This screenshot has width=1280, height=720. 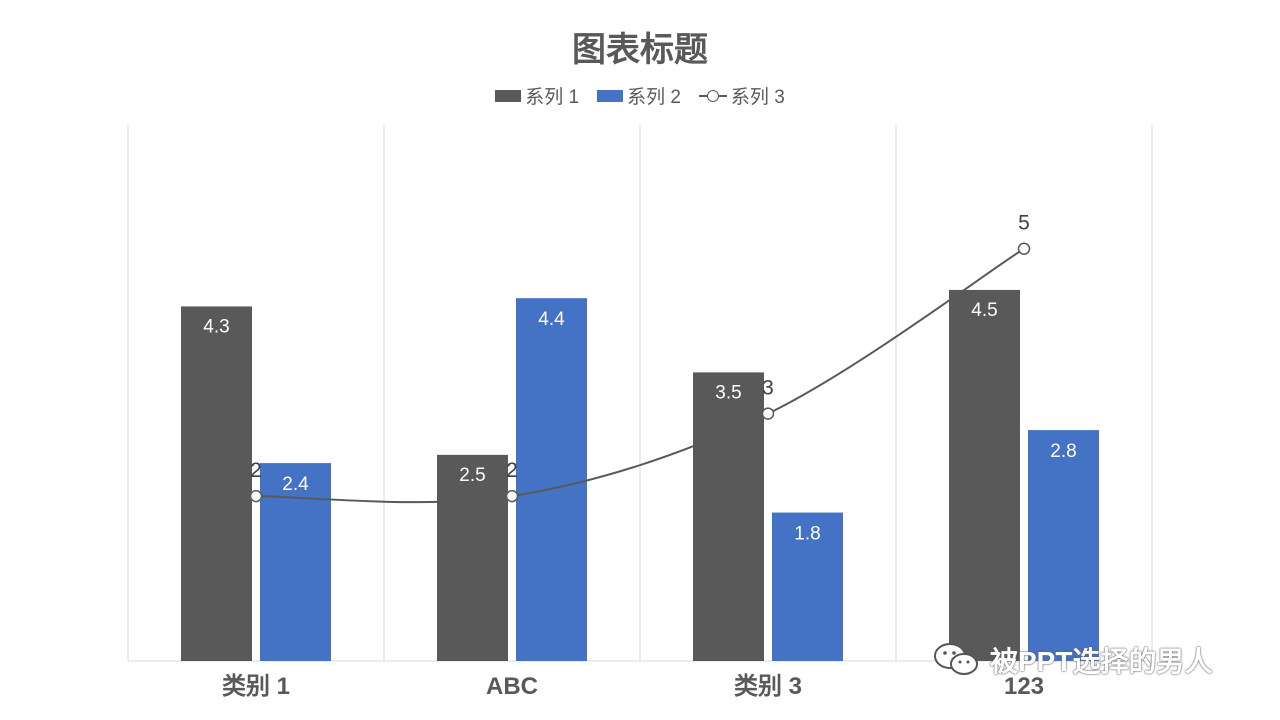 What do you see at coordinates (256, 686) in the screenshot?
I see `x-tick-label: 类别 1` at bounding box center [256, 686].